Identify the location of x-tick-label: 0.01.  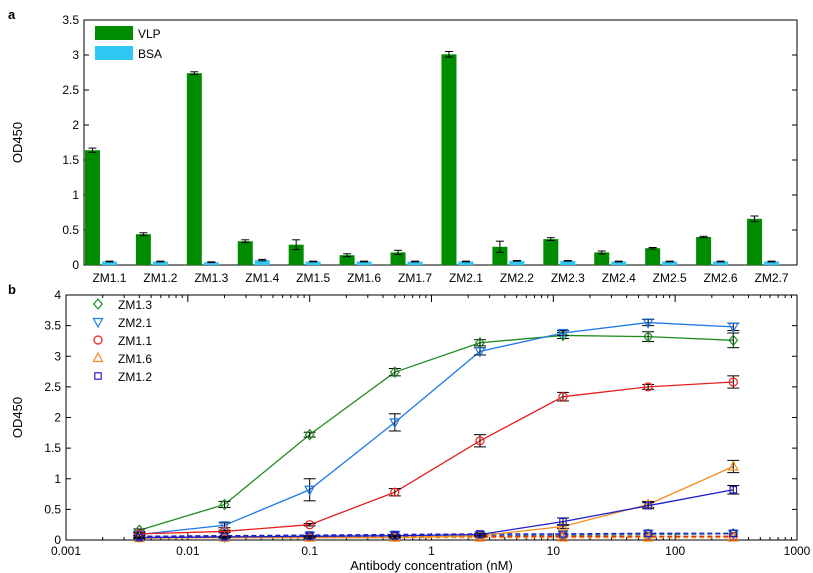
(188, 551).